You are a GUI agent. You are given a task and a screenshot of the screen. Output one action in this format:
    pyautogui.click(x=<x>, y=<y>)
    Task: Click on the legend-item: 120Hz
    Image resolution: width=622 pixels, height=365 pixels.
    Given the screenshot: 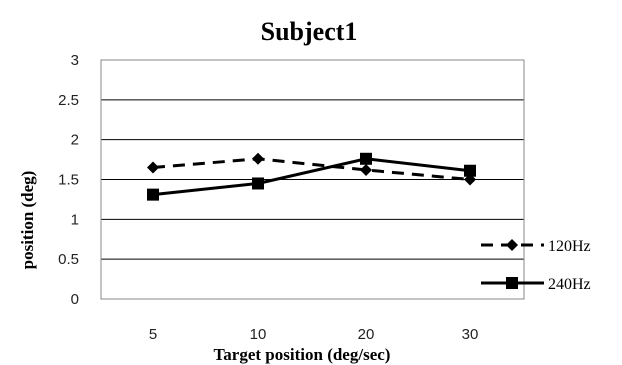 What is the action you would take?
    pyautogui.click(x=536, y=246)
    